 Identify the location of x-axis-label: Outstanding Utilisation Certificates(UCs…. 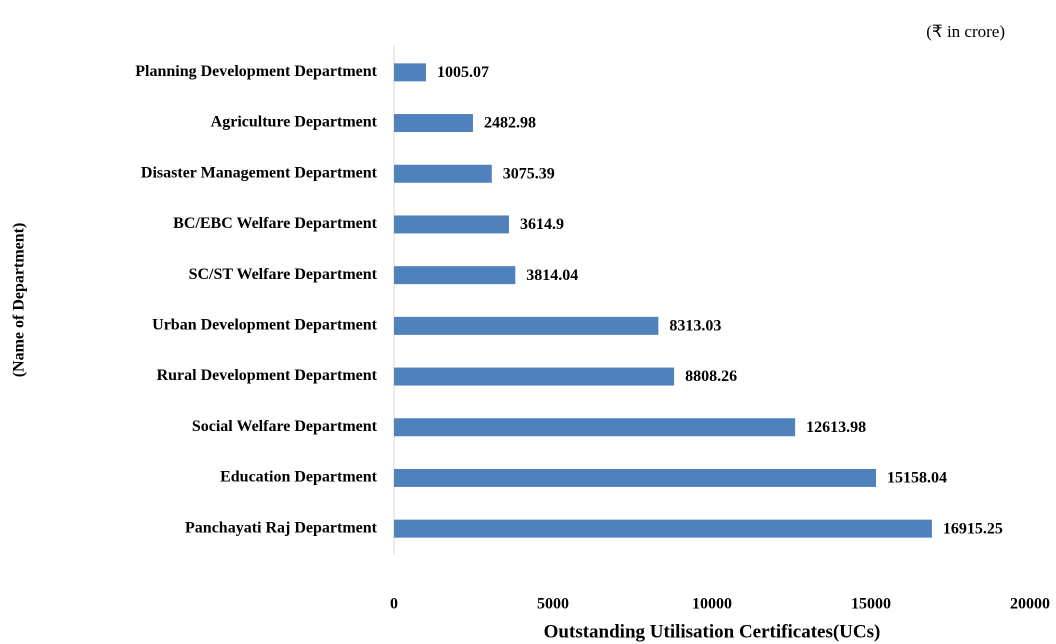
(712, 631).